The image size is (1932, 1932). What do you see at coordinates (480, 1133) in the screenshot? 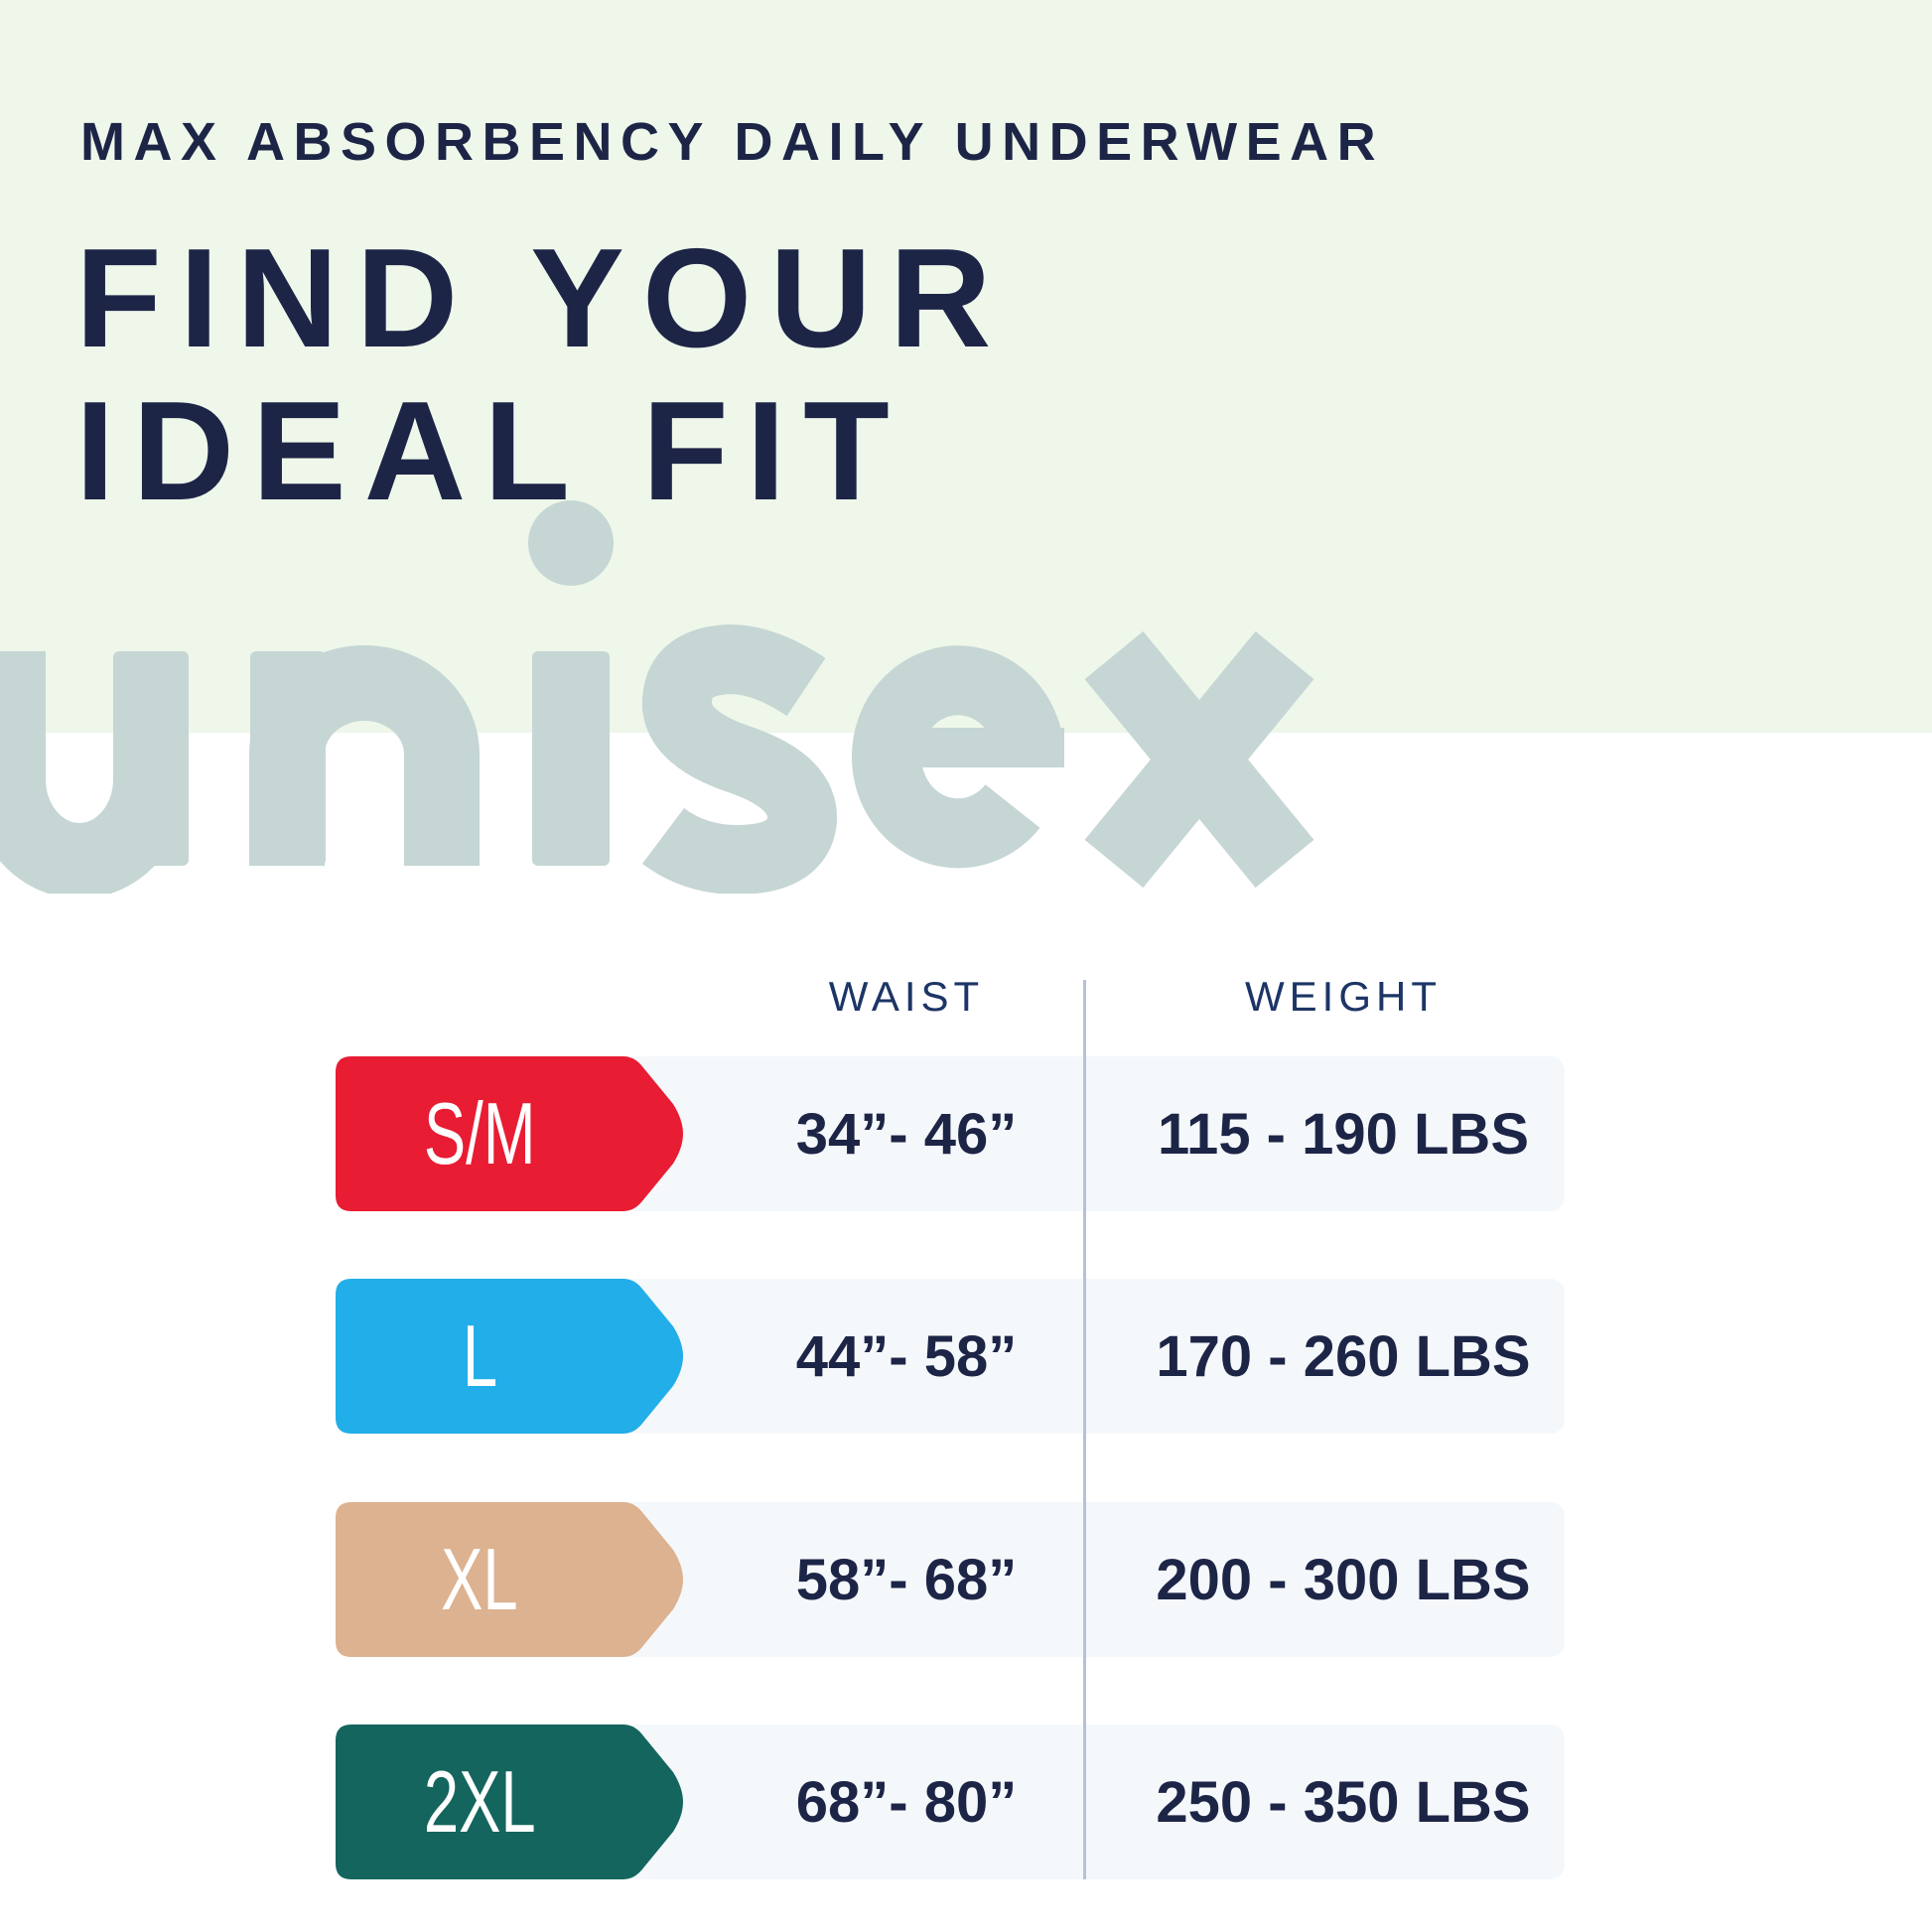
I see `size-label: S/M` at bounding box center [480, 1133].